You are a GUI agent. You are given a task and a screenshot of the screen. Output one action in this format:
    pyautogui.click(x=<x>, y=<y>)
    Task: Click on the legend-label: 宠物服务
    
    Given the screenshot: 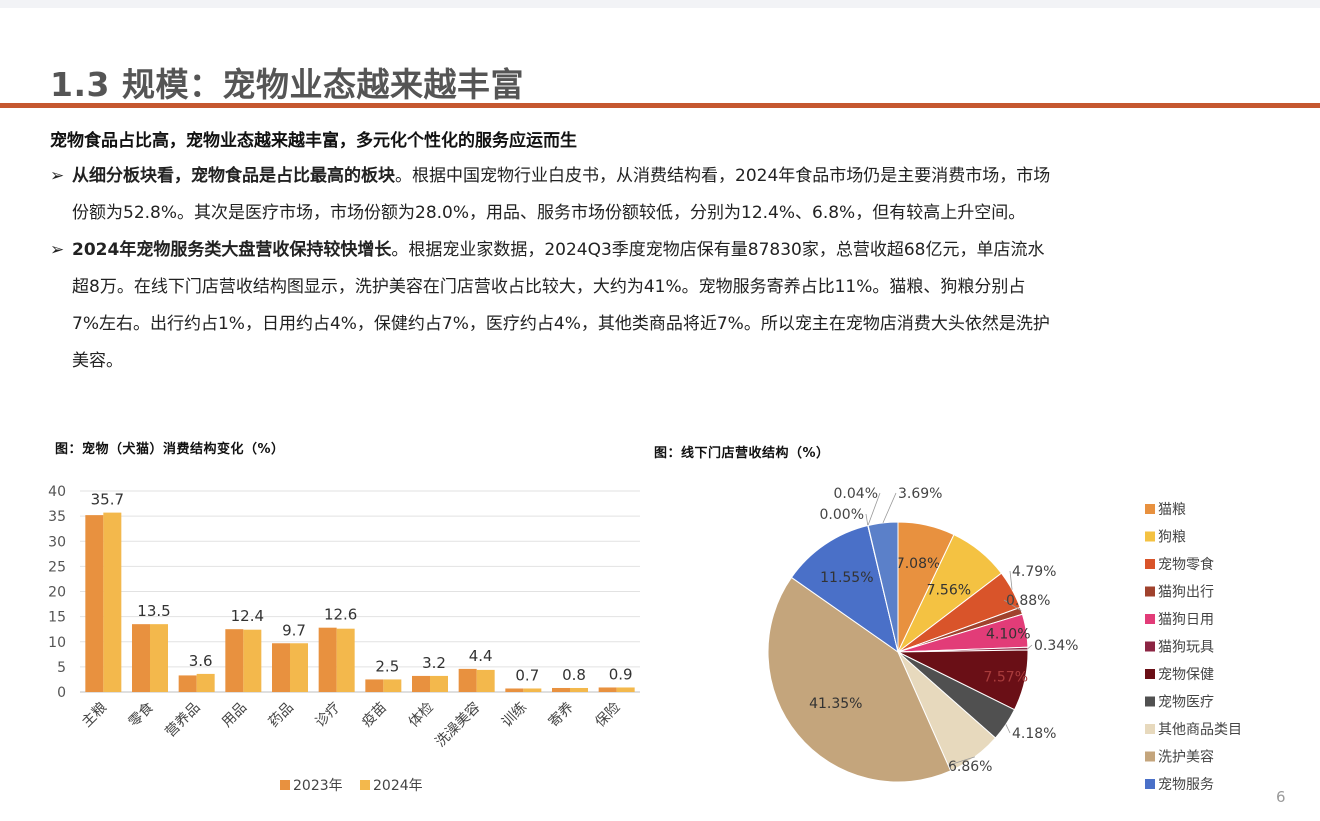 What is the action you would take?
    pyautogui.click(x=1186, y=785)
    